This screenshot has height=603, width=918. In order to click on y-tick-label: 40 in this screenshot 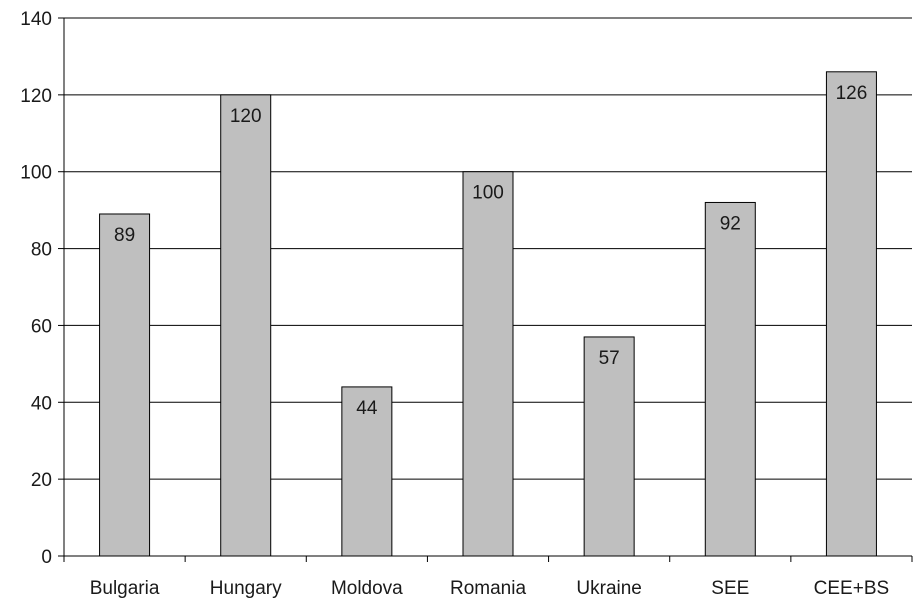, I will do `click(41, 403)`.